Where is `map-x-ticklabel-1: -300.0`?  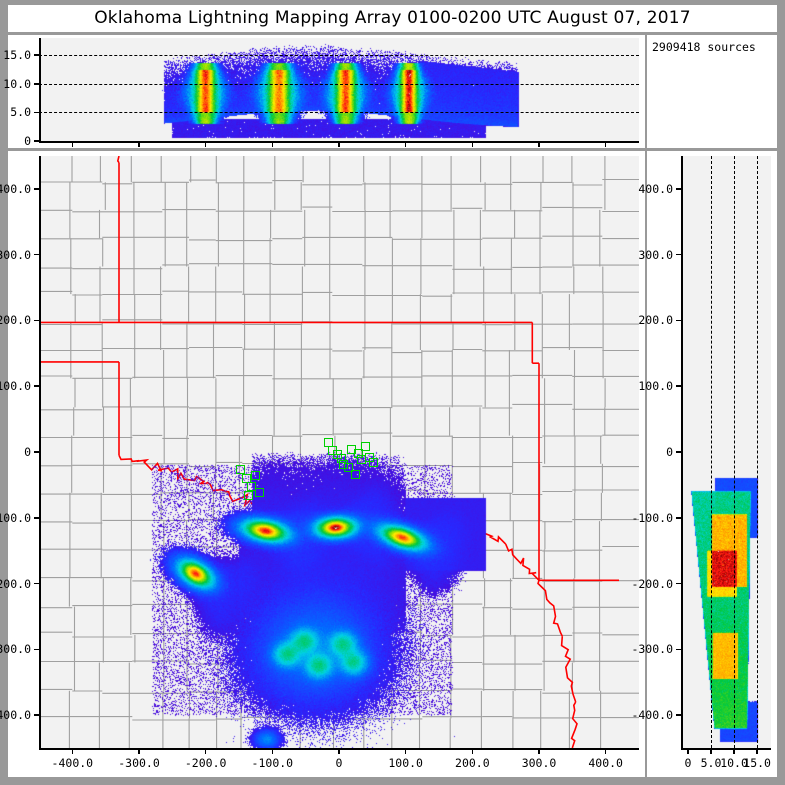
map-x-ticklabel-1: -300.0 is located at coordinates (139, 763).